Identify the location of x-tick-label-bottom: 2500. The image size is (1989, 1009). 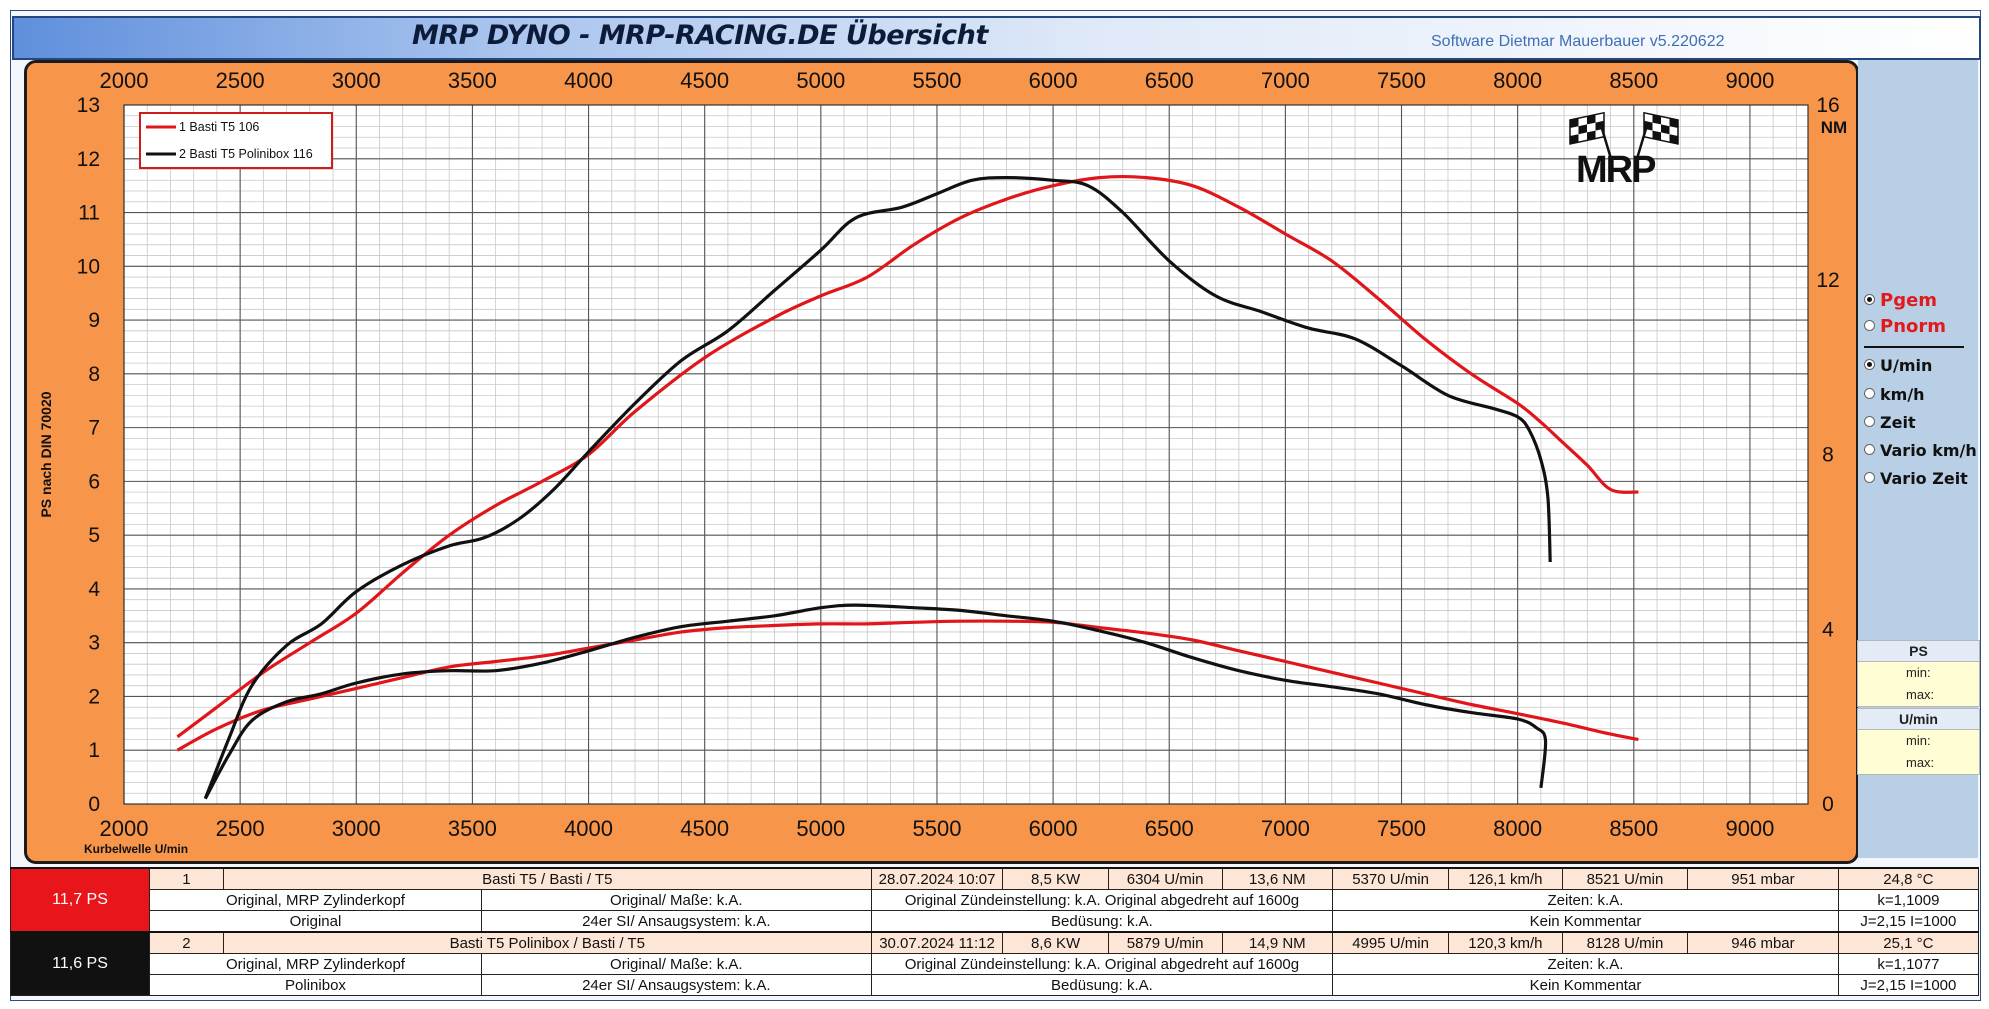
(240, 828).